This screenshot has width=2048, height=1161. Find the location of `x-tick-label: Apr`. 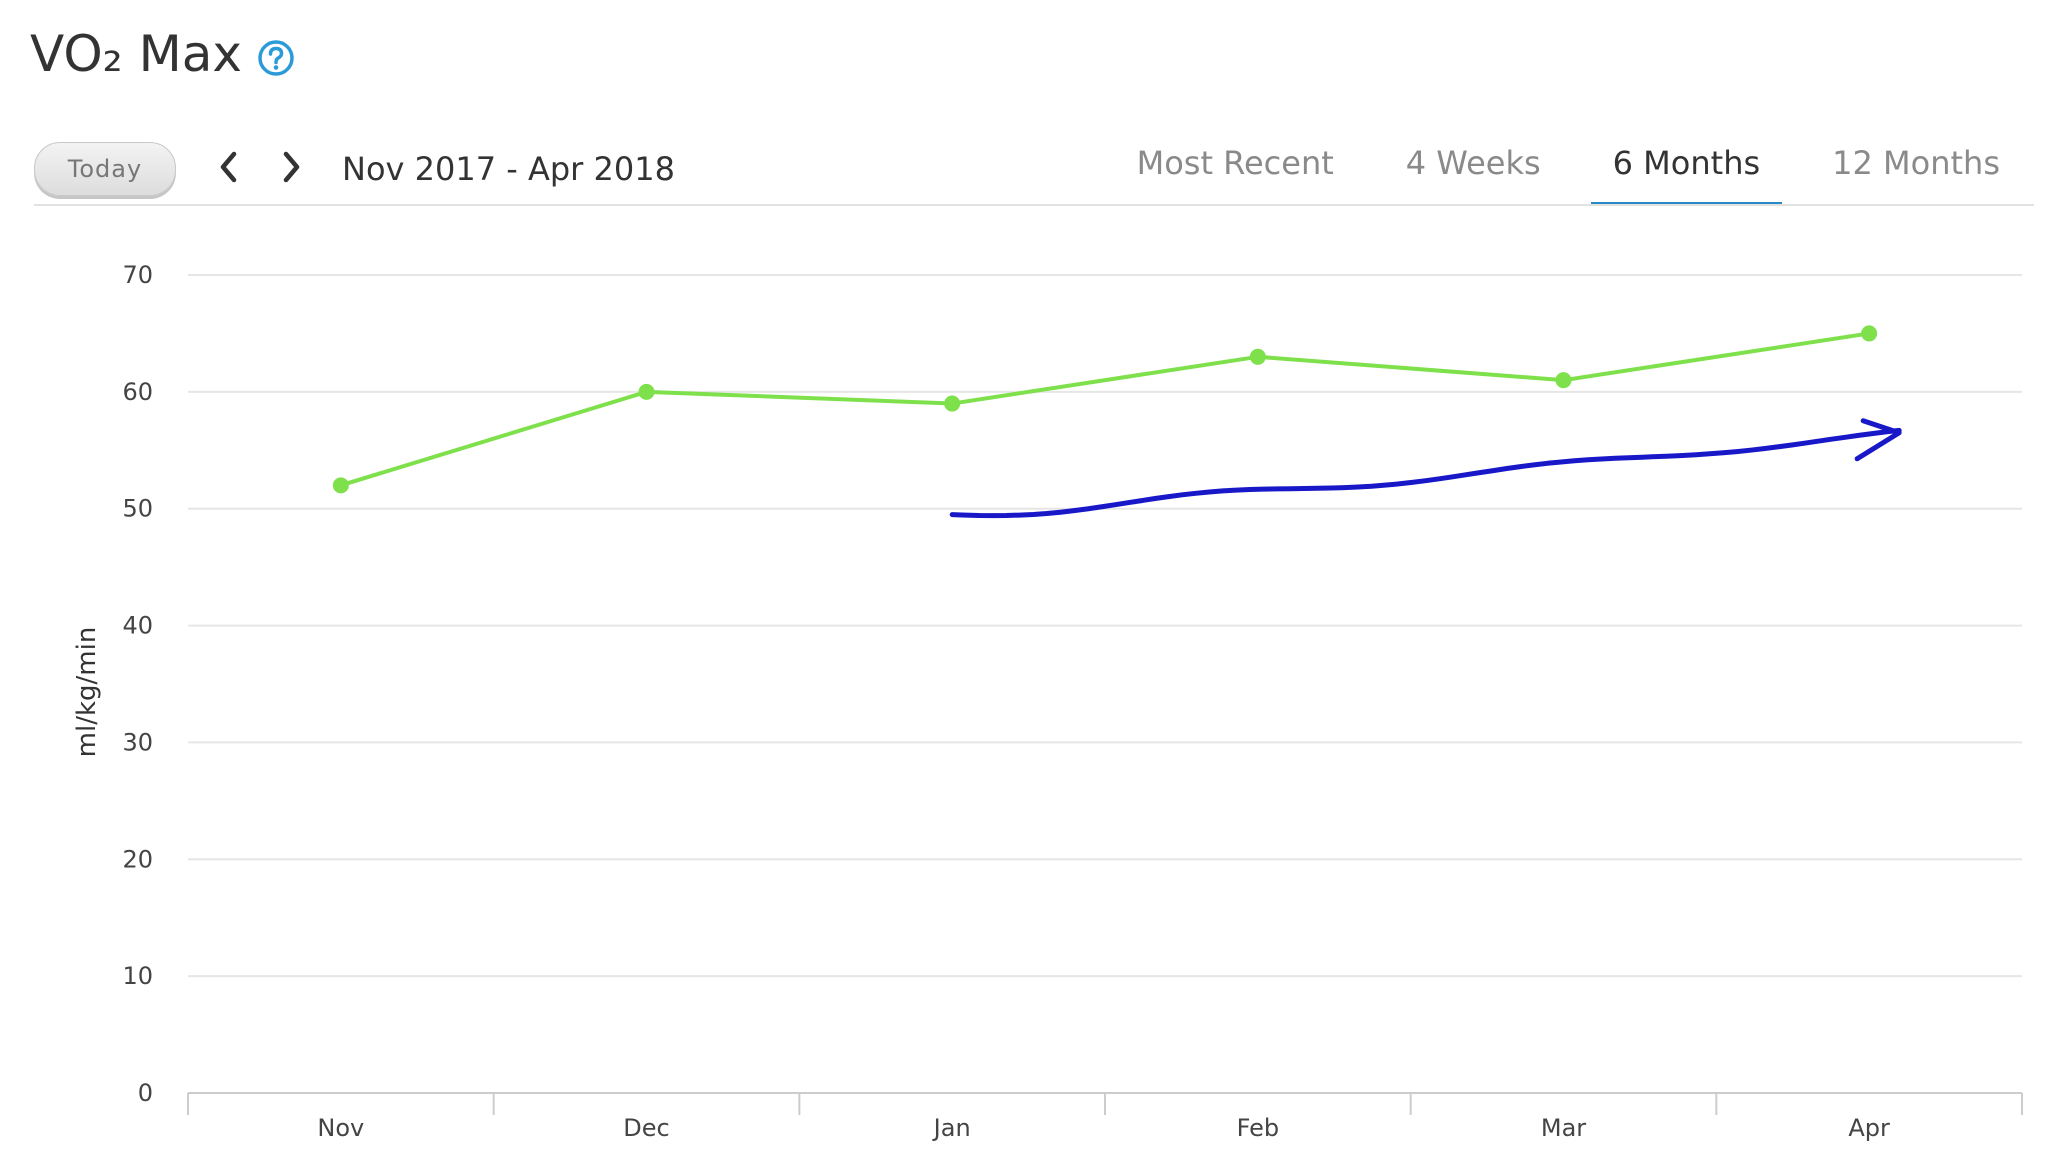

x-tick-label: Apr is located at coordinates (1869, 1128).